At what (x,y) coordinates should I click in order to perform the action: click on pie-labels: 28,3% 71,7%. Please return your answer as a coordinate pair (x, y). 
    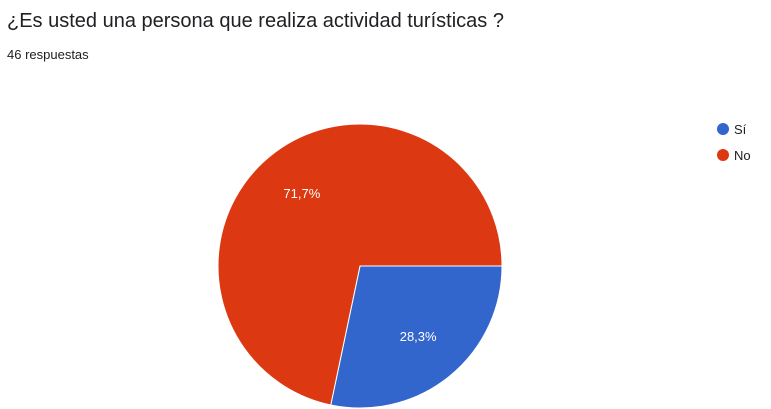
    Looking at the image, I should click on (360, 265).